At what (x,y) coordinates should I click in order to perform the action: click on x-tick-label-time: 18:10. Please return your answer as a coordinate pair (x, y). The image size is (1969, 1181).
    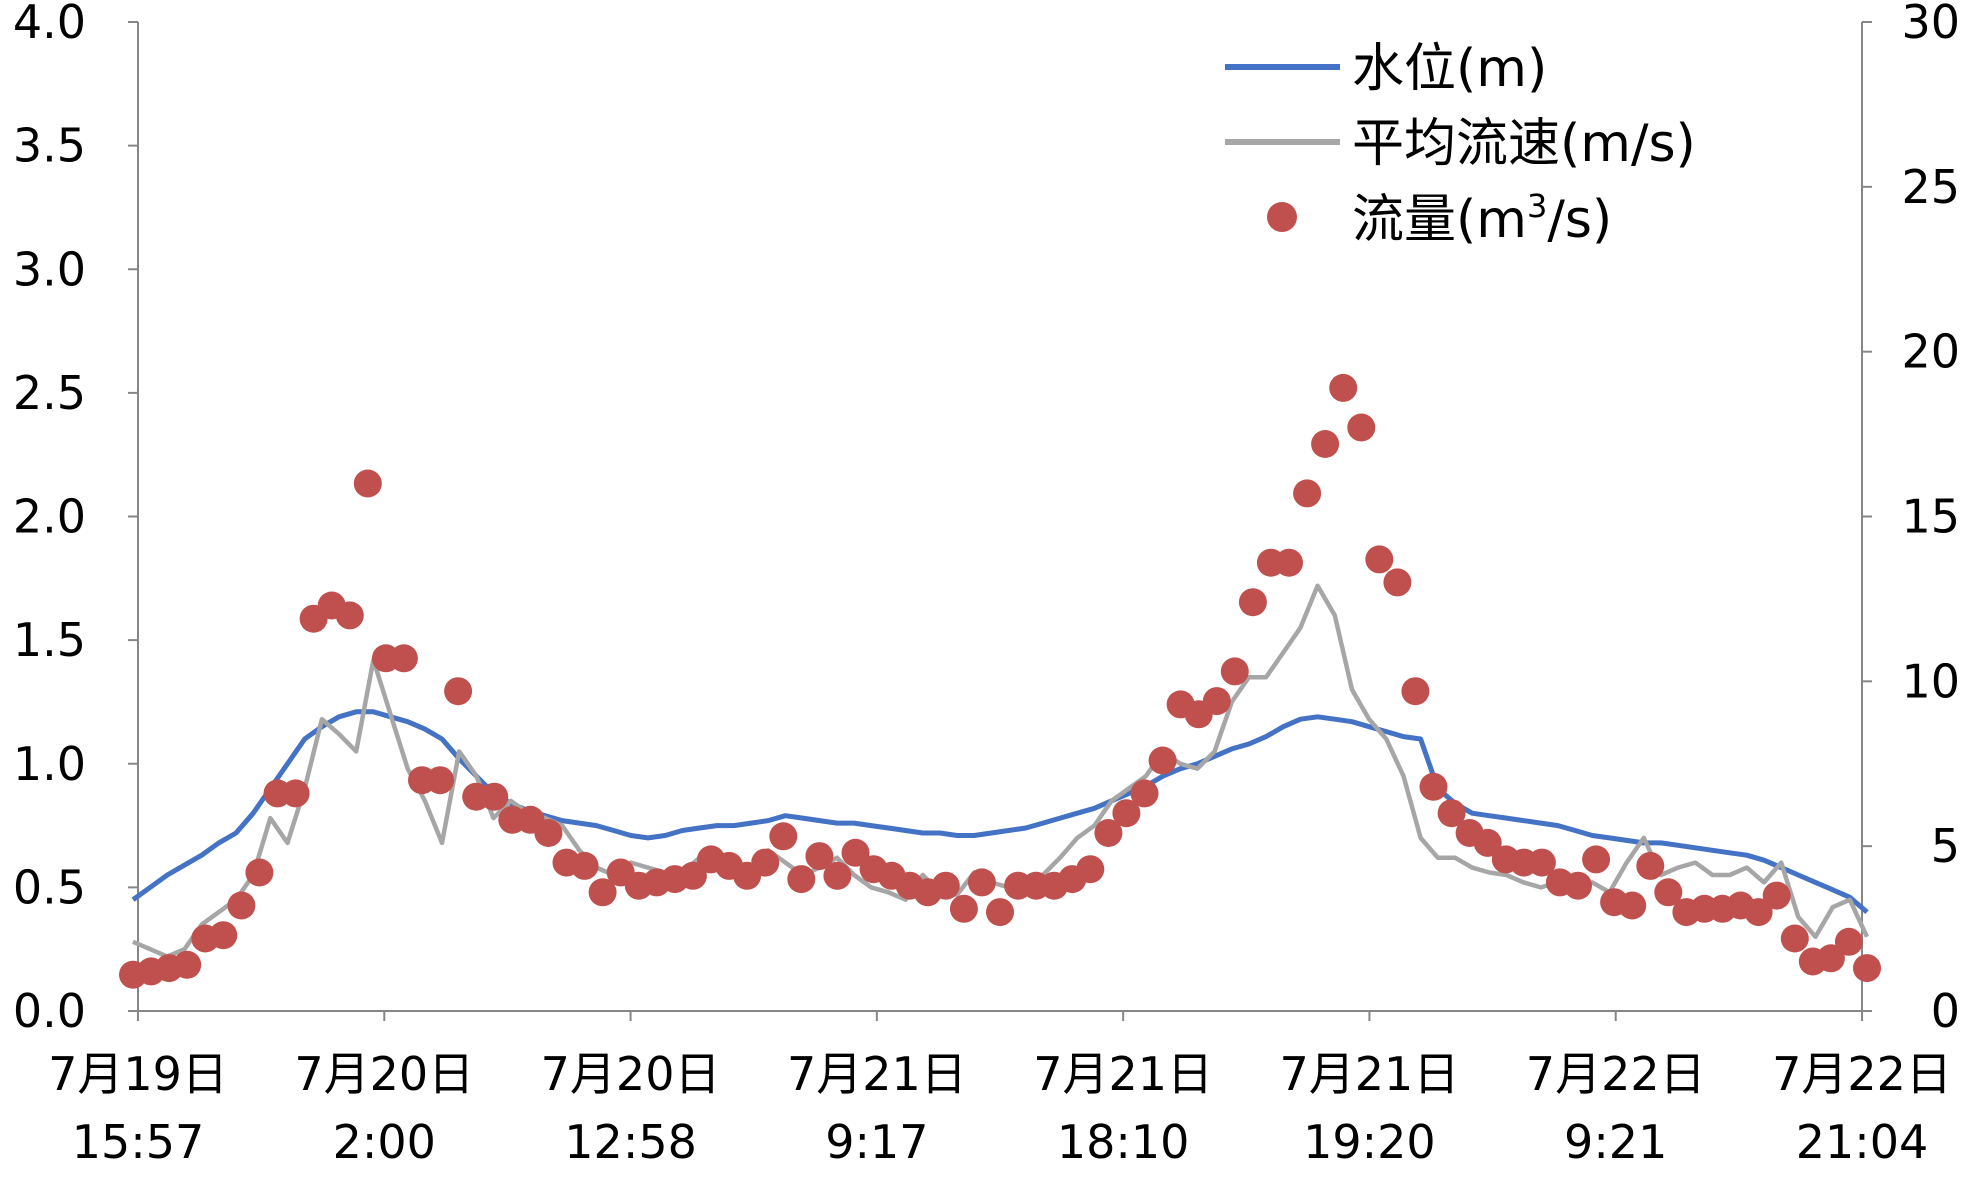
    Looking at the image, I should click on (1123, 1142).